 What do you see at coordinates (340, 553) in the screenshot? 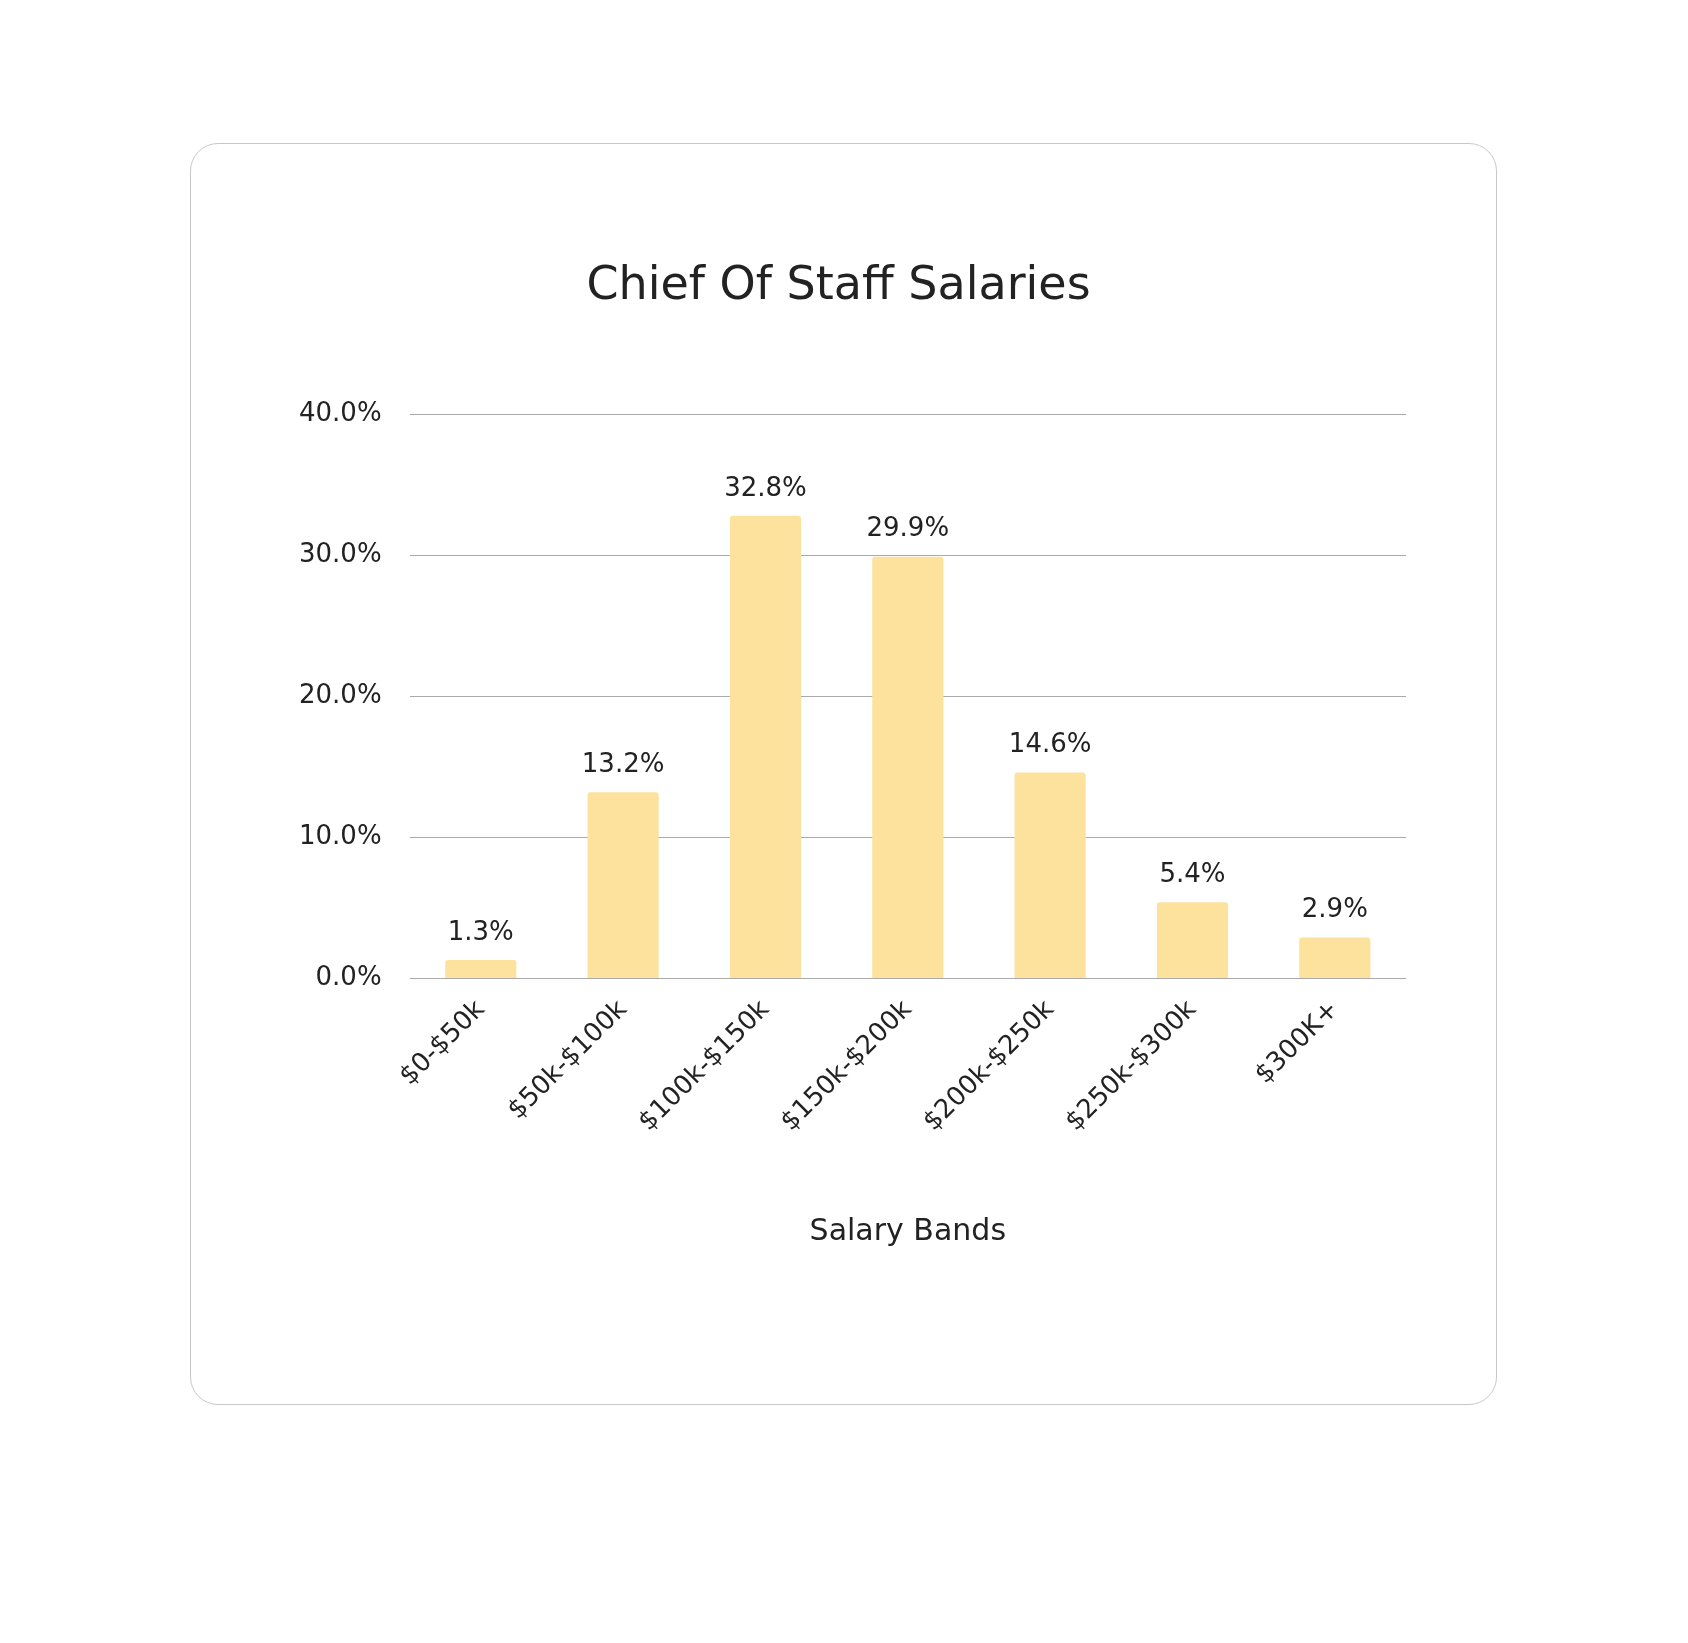
I see `y-tick-label: 30.0%` at bounding box center [340, 553].